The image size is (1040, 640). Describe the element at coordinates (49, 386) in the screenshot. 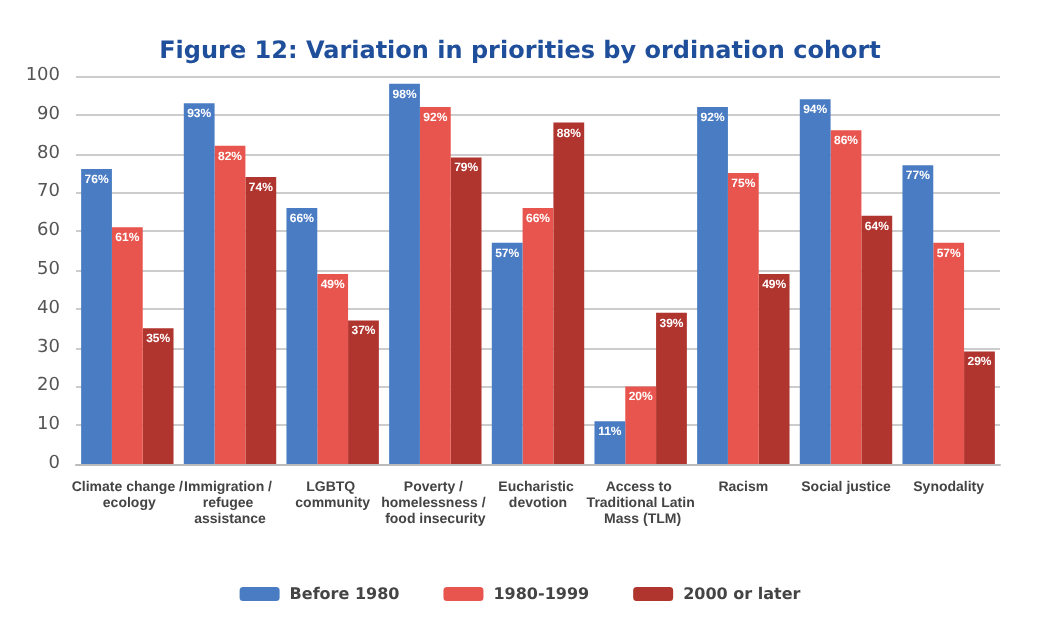

I see `y-tick-label: 20` at that location.